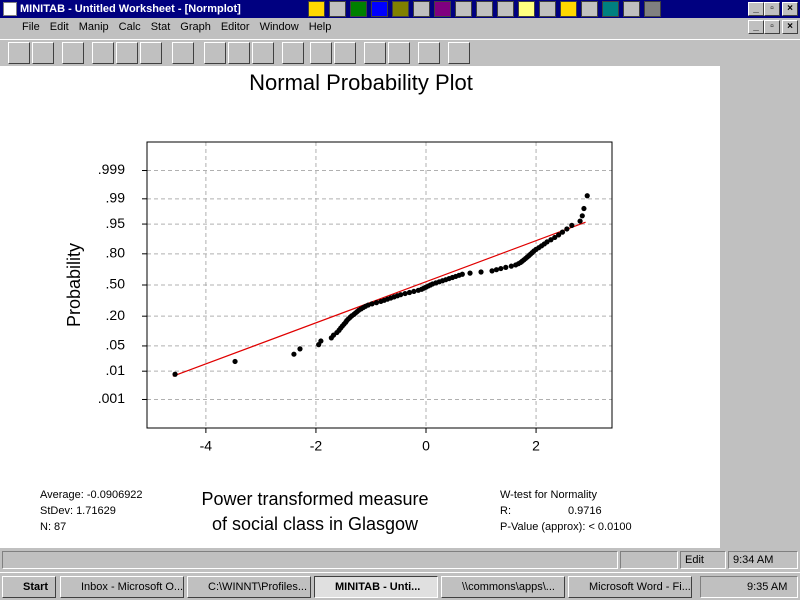  What do you see at coordinates (59, 27) in the screenshot?
I see `menu-item: Edit` at bounding box center [59, 27].